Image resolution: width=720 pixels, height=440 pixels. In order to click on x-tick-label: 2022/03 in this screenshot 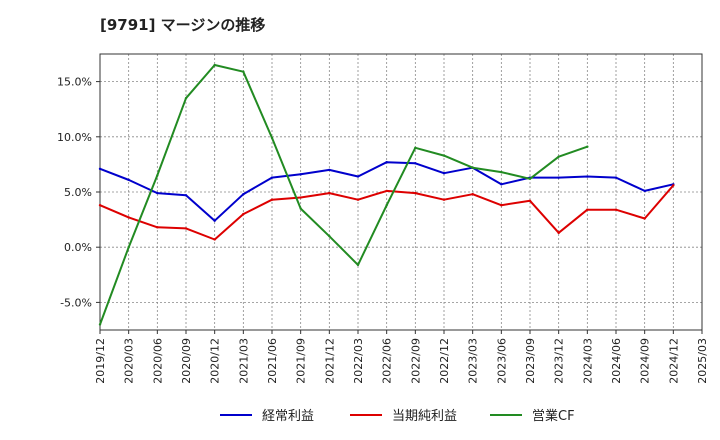, I will do `click(358, 361)`.